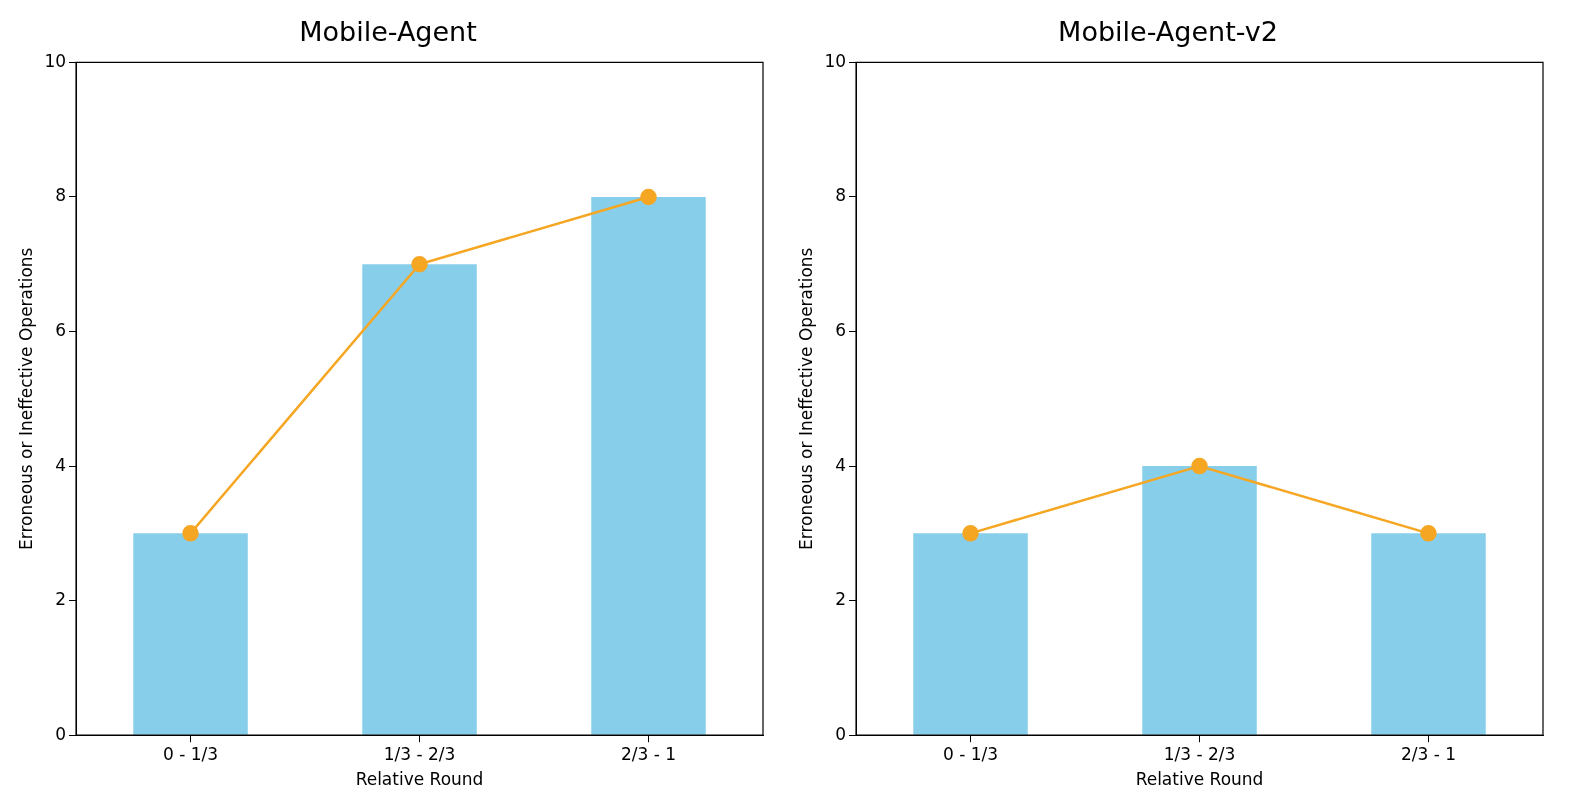 This screenshot has width=1573, height=807. What do you see at coordinates (388, 32) in the screenshot?
I see `chart-title: Mobile-Agent` at bounding box center [388, 32].